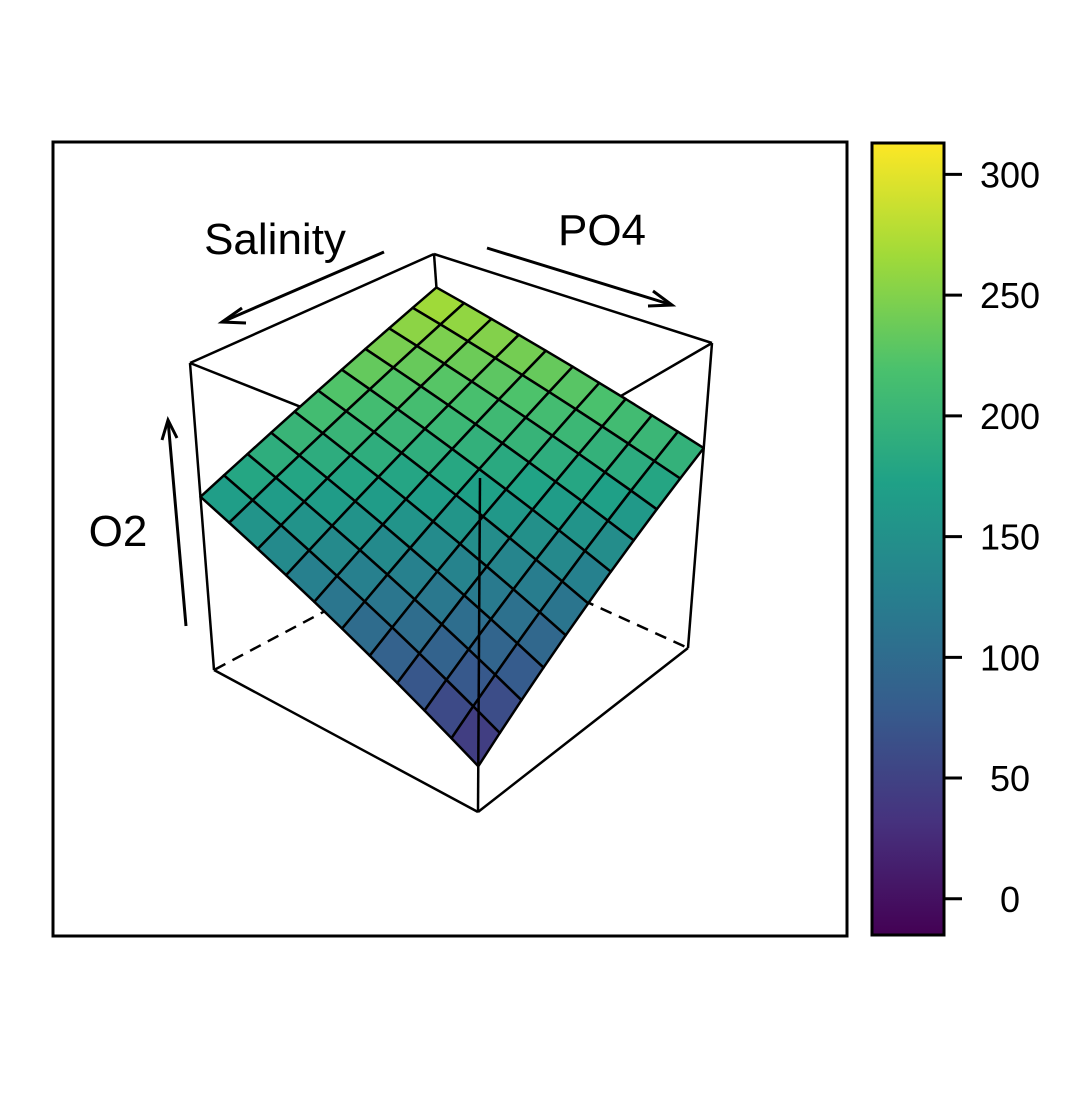 Image resolution: width=1087 pixels, height=1093 pixels. I want to click on box-edge-vertical-front, so click(479, 645).